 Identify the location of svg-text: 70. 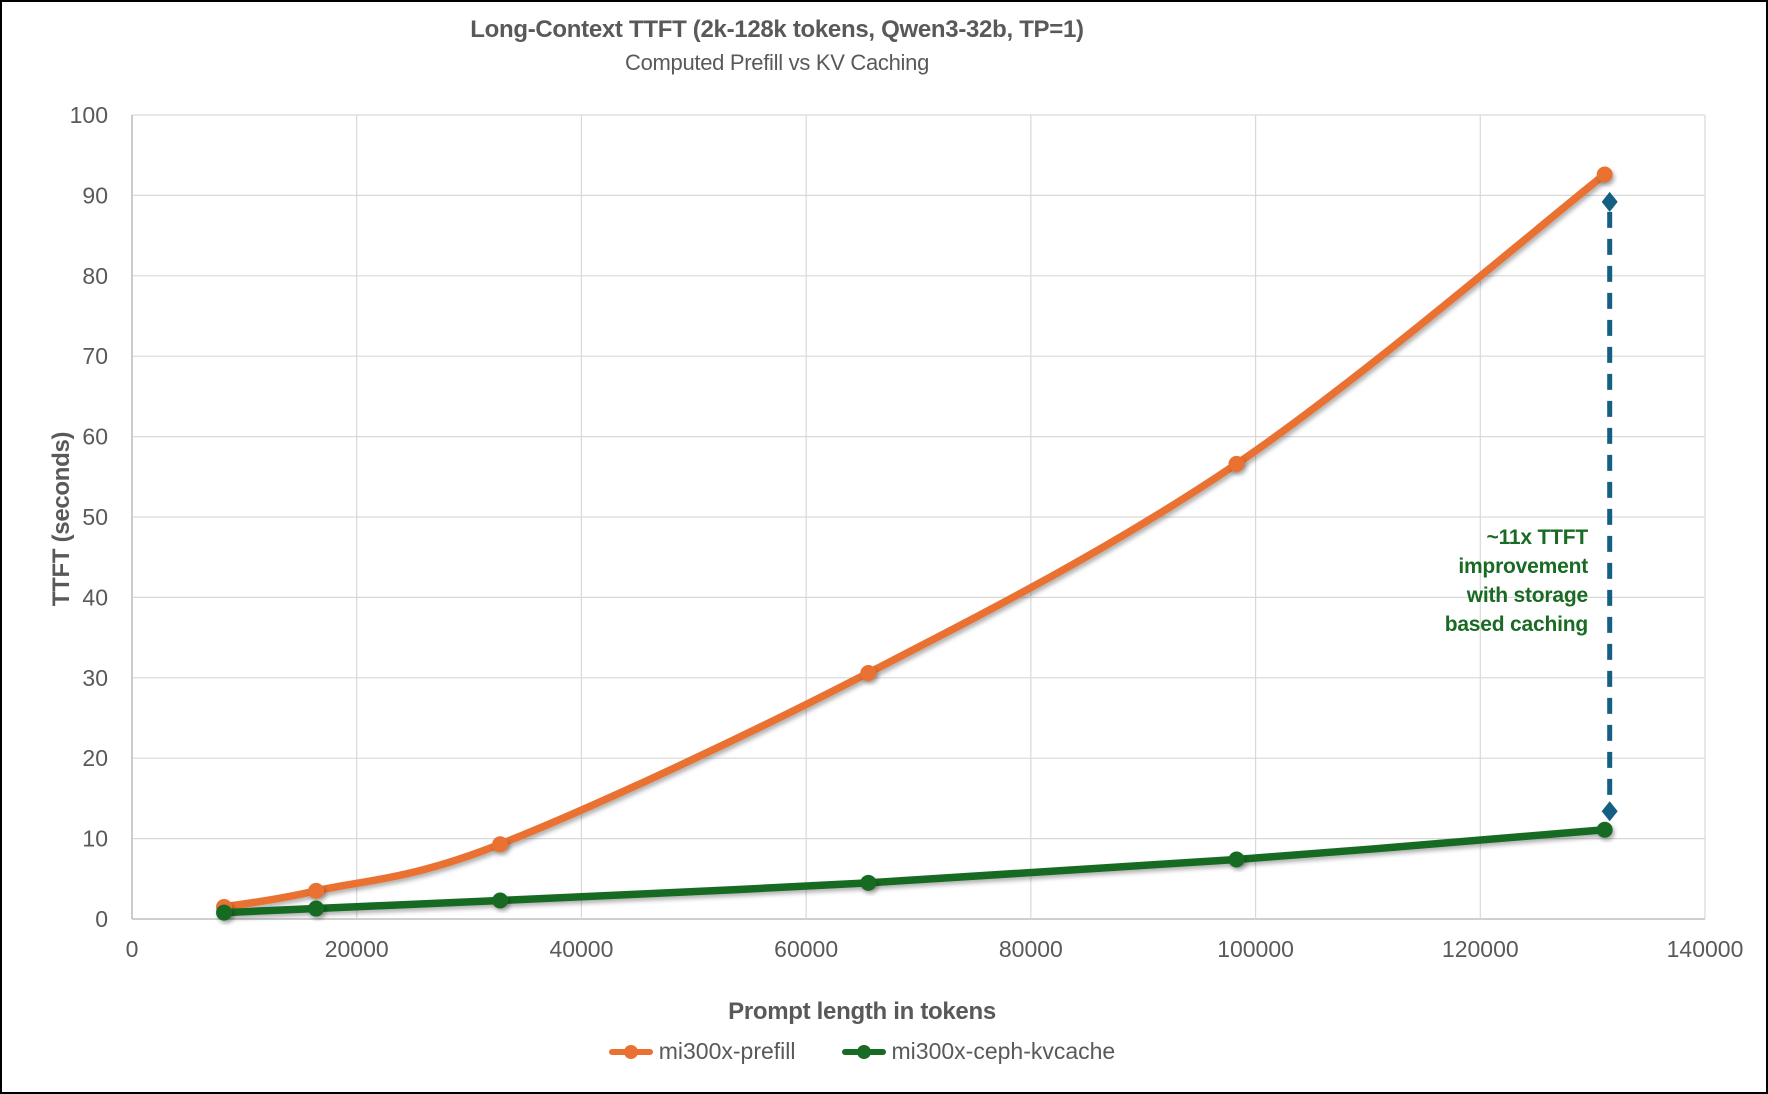
(95, 356).